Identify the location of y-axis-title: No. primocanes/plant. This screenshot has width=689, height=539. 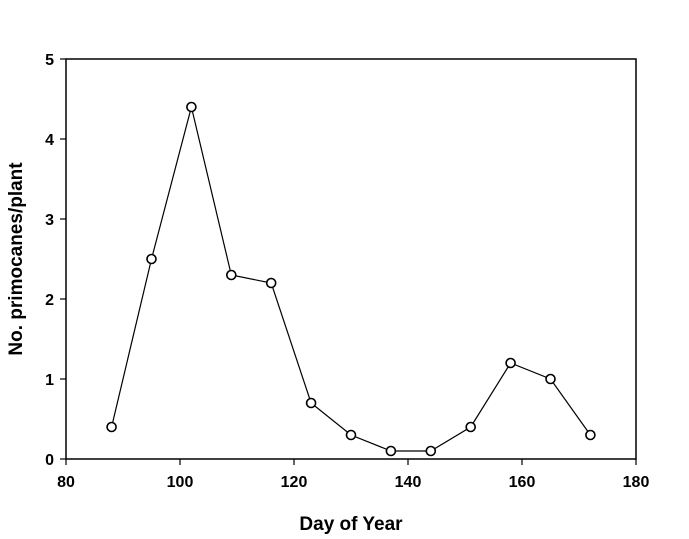
(16, 259).